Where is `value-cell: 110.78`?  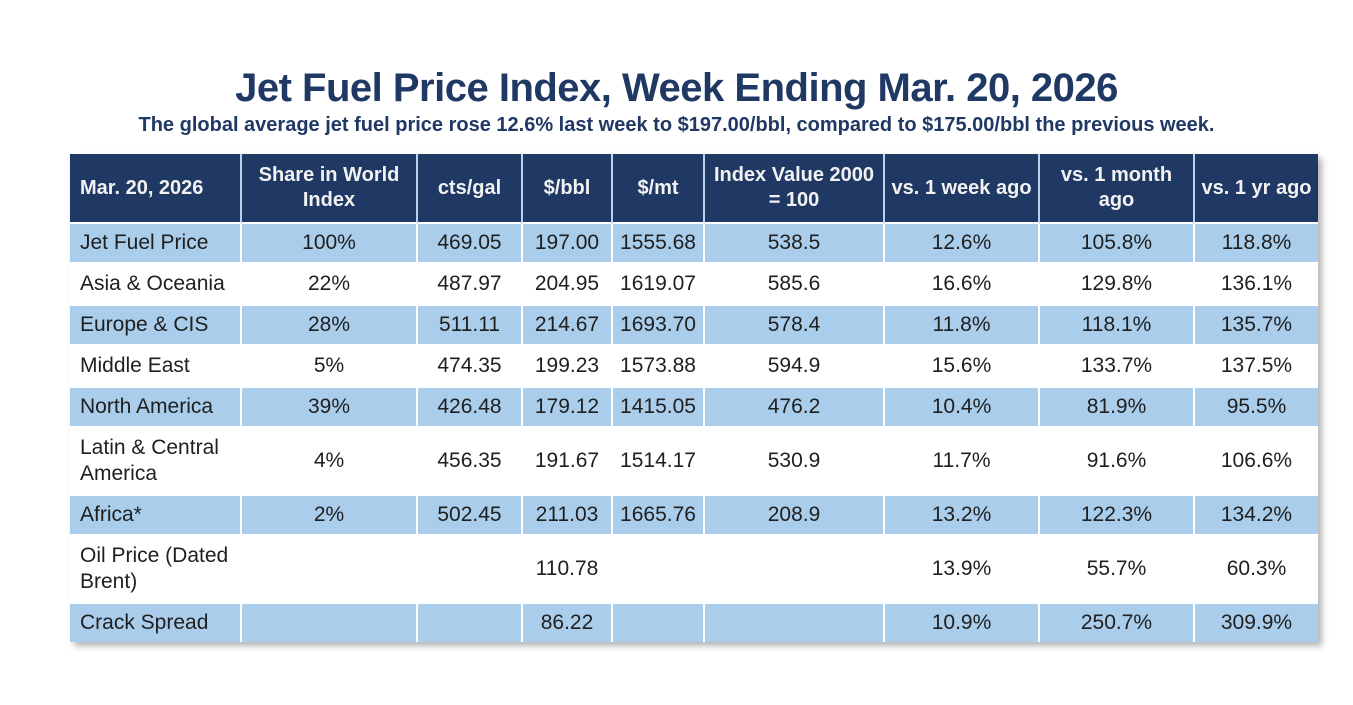 value-cell: 110.78 is located at coordinates (568, 570).